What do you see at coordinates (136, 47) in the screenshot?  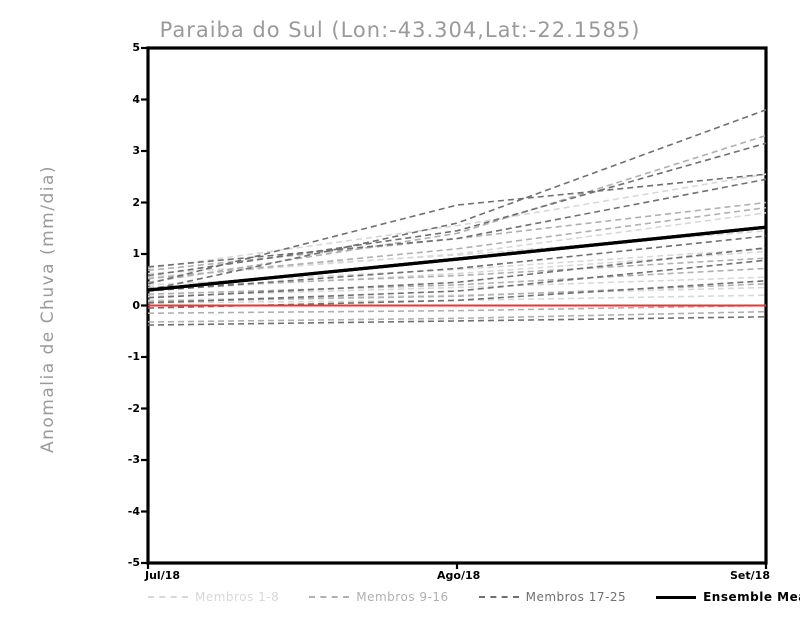 I see `y-axis-tick-label: 5` at bounding box center [136, 47].